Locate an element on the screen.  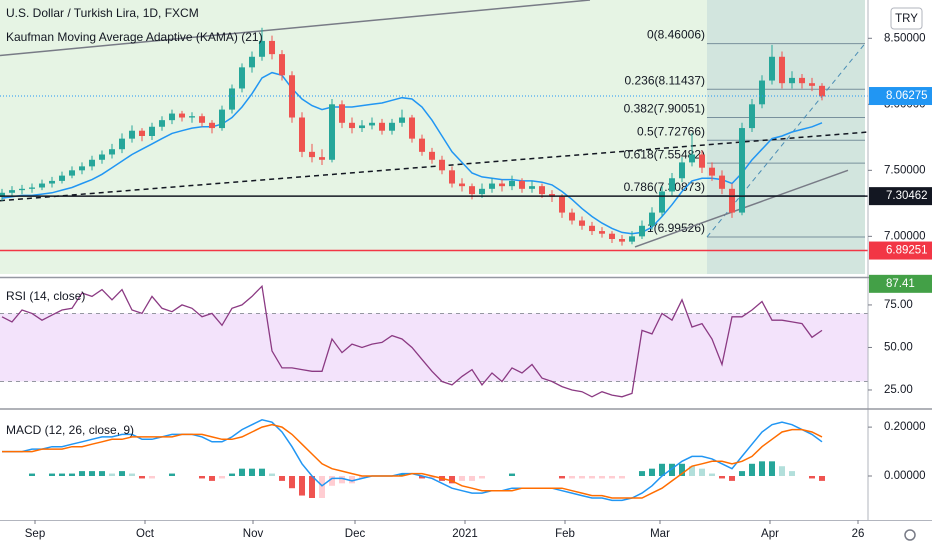
pane-title: MACD (12, 26, close, 9) is located at coordinates (70, 430).